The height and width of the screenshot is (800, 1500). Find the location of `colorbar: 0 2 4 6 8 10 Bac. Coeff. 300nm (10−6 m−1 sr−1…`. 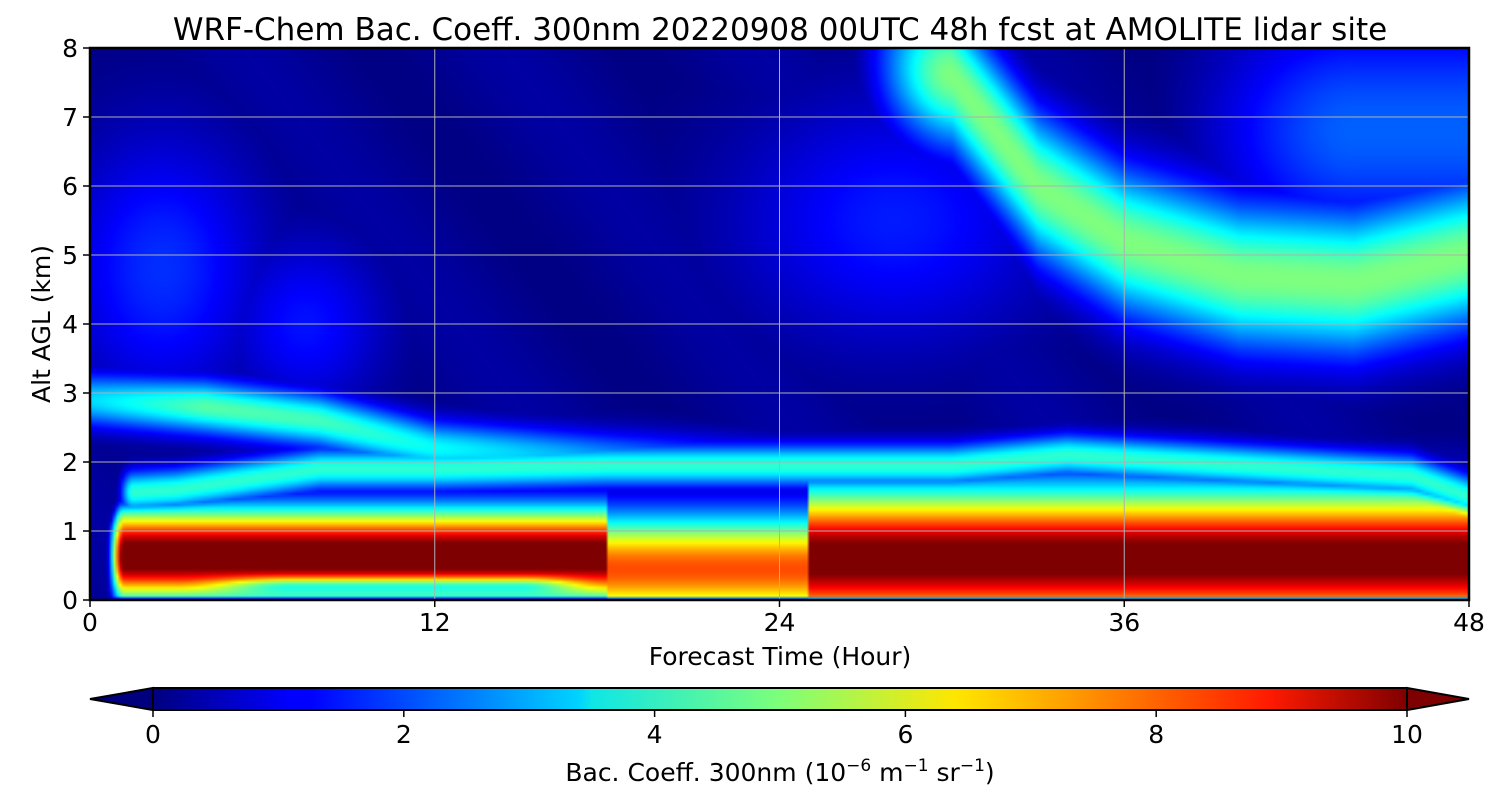

colorbar: 0 2 4 6 8 10 Bac. Coeff. 300nm (10−6 m−1 sr−1… is located at coordinates (779, 736).